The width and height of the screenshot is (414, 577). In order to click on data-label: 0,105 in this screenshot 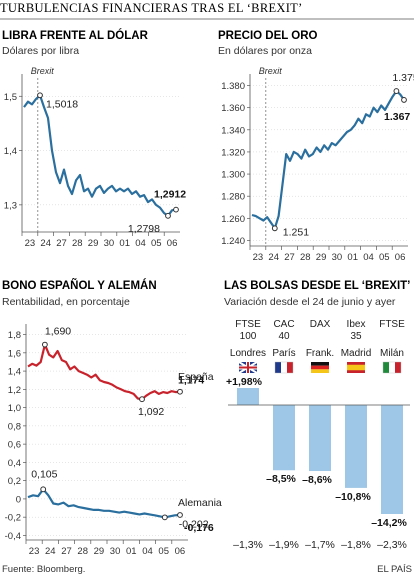, I will do `click(44, 474)`.